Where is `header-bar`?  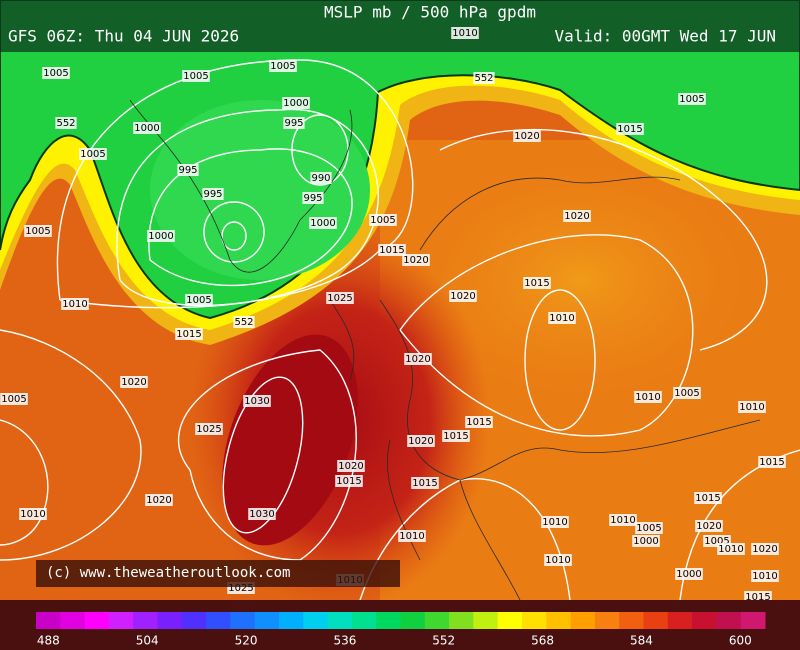
header-bar is located at coordinates (400, 26).